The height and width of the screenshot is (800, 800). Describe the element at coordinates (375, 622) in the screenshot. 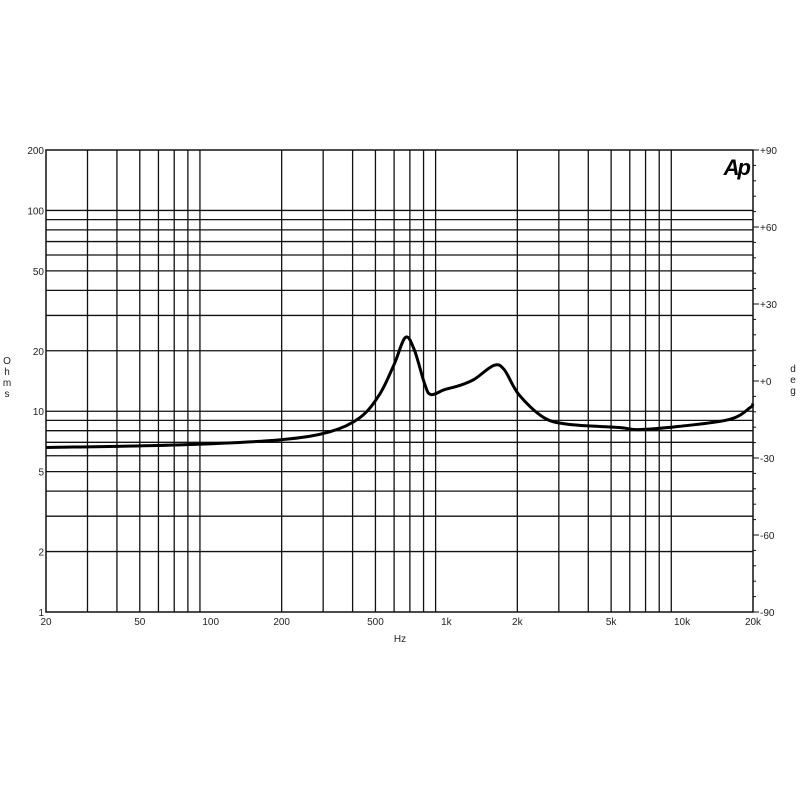

I see `x-tick-label: 500` at that location.